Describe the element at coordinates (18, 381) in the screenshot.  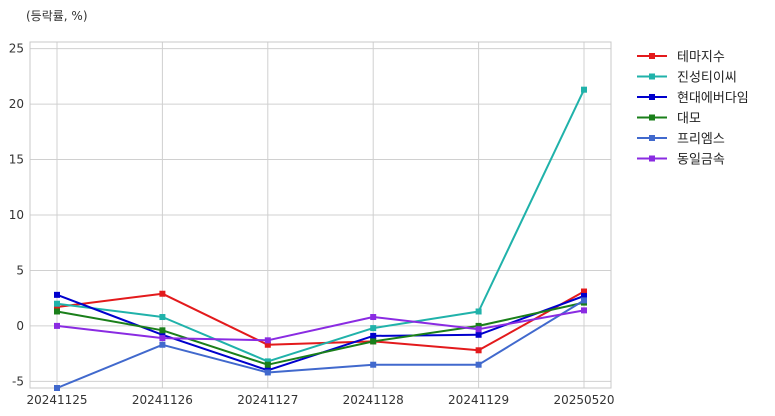
I see `y-tick-label: -5` at that location.